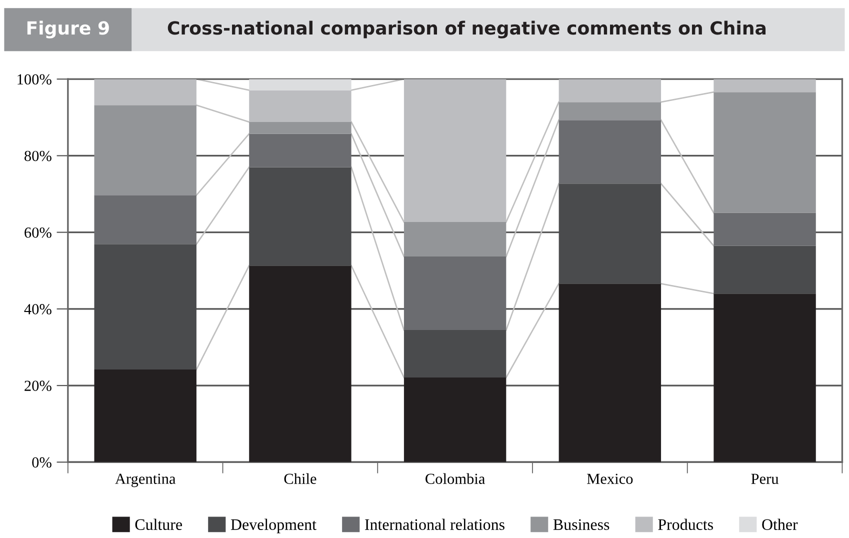 The image size is (849, 538). What do you see at coordinates (38, 156) in the screenshot?
I see `y-tick-label: 80%` at bounding box center [38, 156].